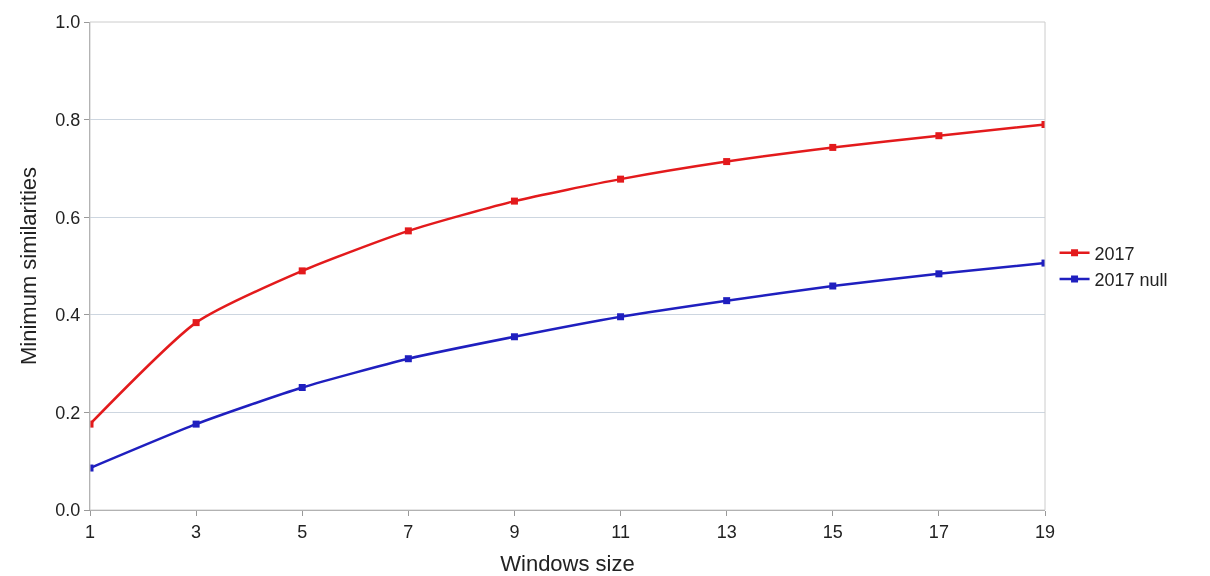 The height and width of the screenshot is (576, 1210). What do you see at coordinates (302, 531) in the screenshot?
I see `x-tick-label: 5` at bounding box center [302, 531].